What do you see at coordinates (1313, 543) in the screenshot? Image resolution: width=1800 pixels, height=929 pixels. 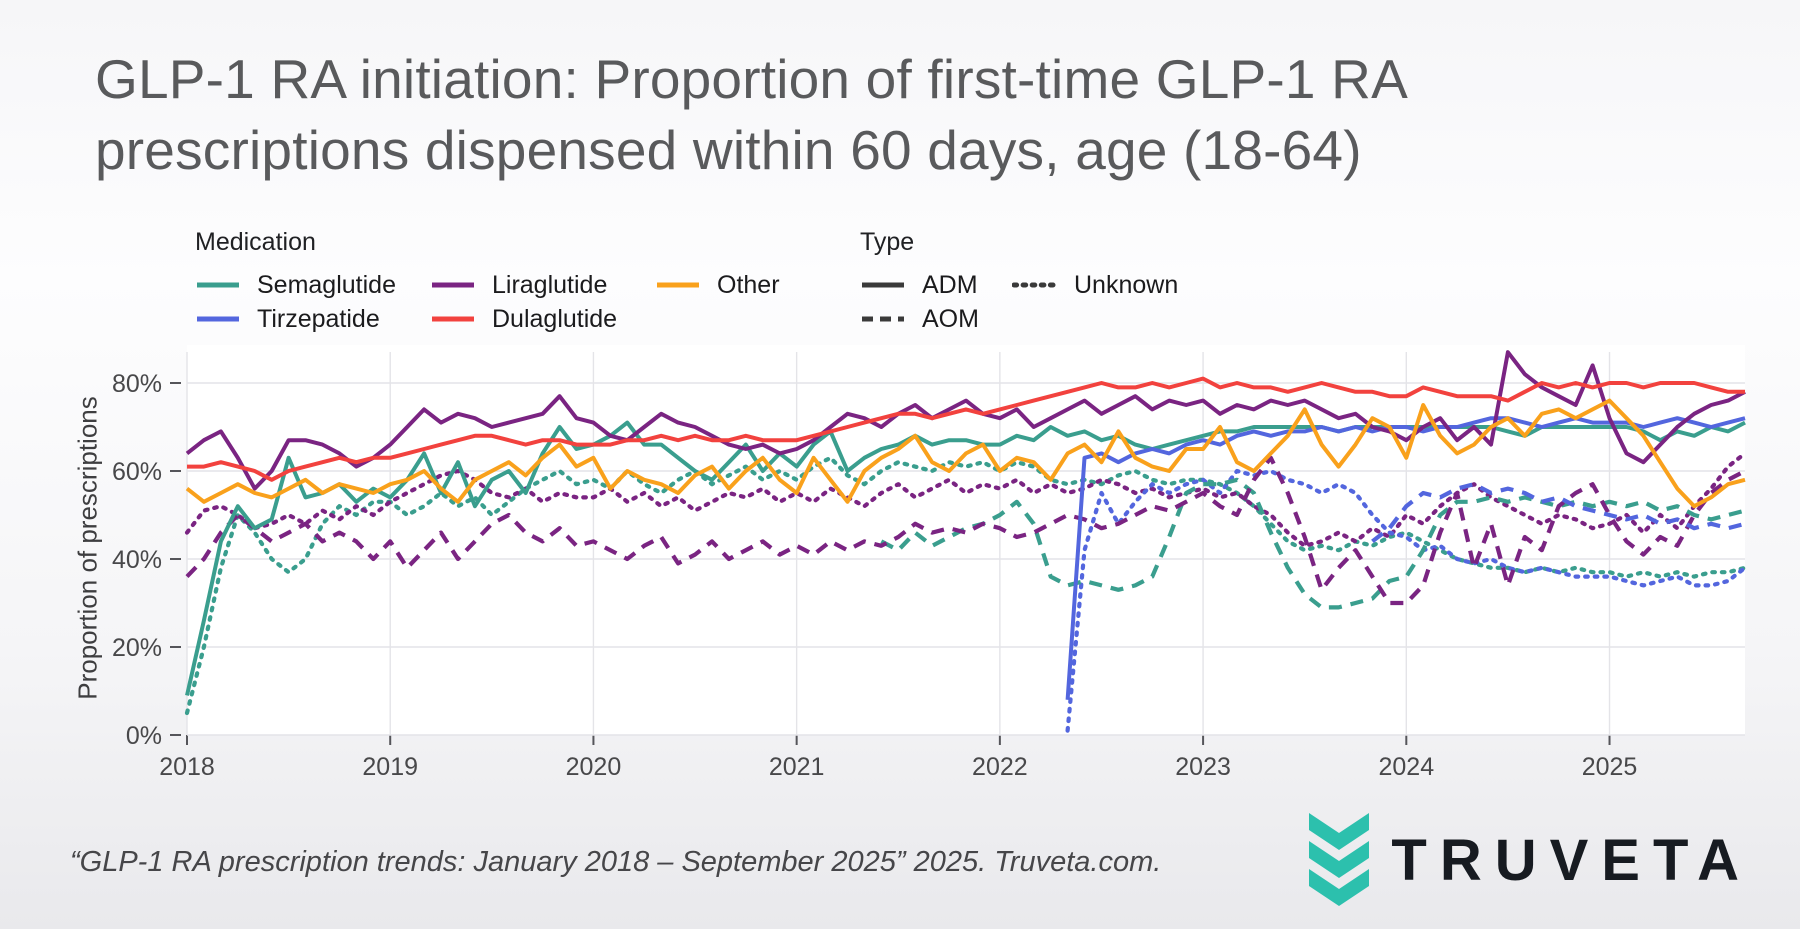 I see `series-semaglutide-aom` at bounding box center [1313, 543].